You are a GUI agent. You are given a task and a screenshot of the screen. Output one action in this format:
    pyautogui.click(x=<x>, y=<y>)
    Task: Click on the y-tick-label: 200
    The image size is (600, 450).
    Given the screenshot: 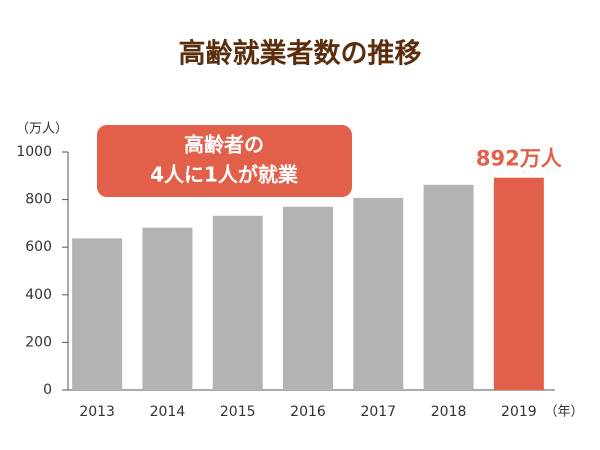 What is the action you would take?
    pyautogui.click(x=38, y=342)
    